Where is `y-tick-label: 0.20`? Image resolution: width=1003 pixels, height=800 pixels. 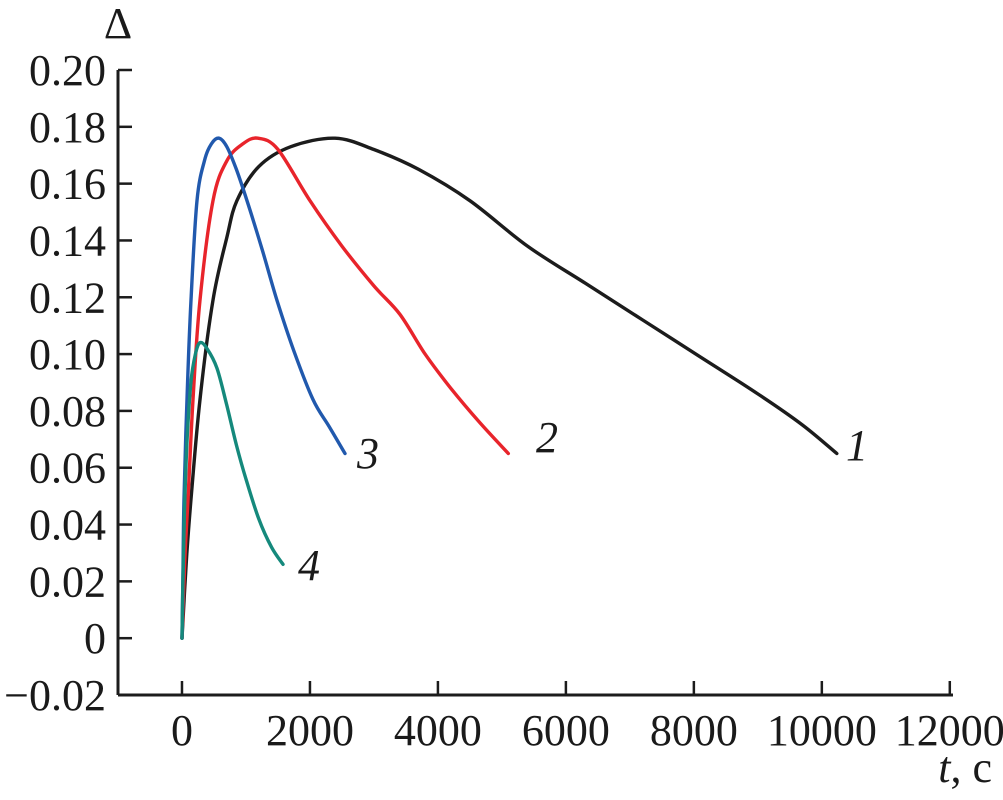
y-tick-label: 0.20 is located at coordinates (67, 70).